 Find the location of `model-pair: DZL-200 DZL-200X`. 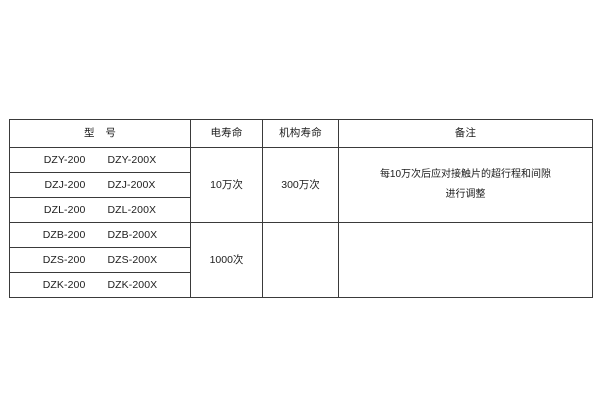

model-pair: DZL-200 DZL-200X is located at coordinates (100, 210).